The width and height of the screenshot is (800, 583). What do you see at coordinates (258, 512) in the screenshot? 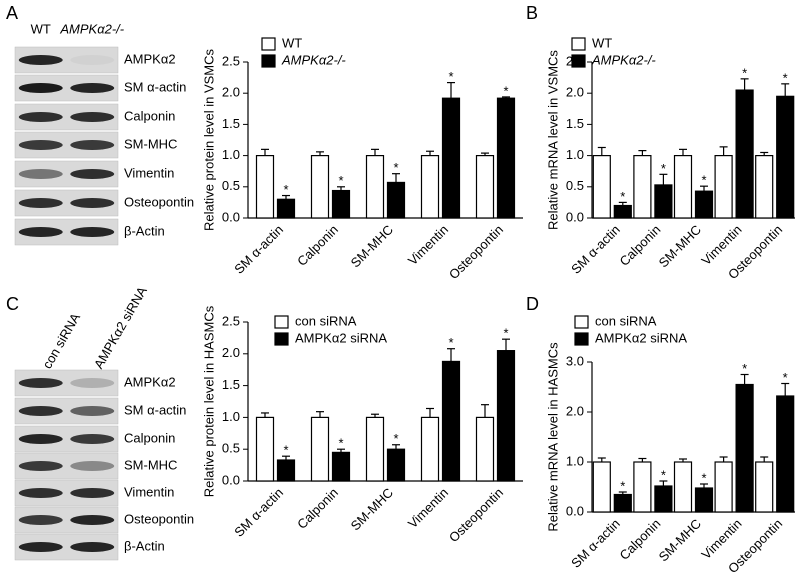
I see `x-tick-label: SM α-actin` at bounding box center [258, 512].